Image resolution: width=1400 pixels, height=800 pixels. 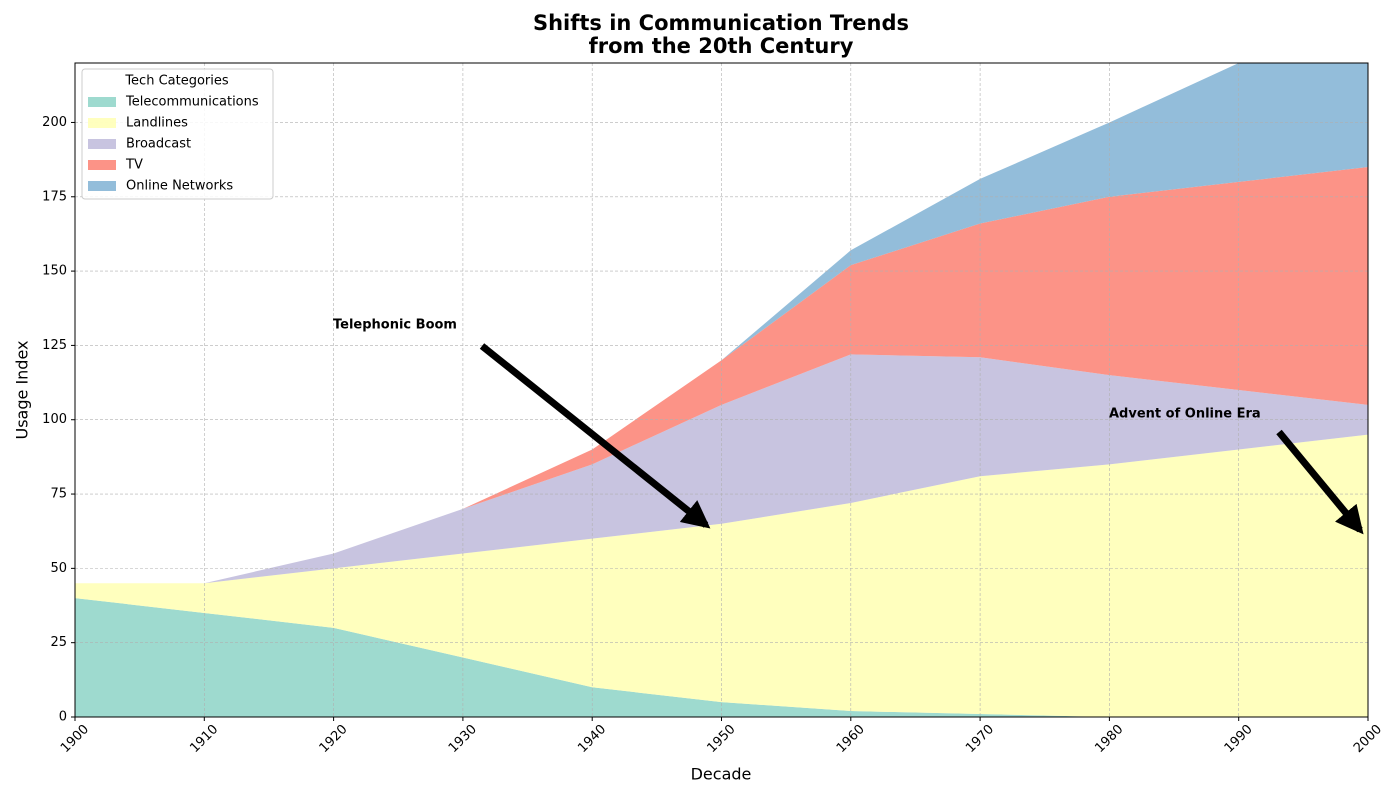 I want to click on y-tick-label: 200, so click(x=54, y=122).